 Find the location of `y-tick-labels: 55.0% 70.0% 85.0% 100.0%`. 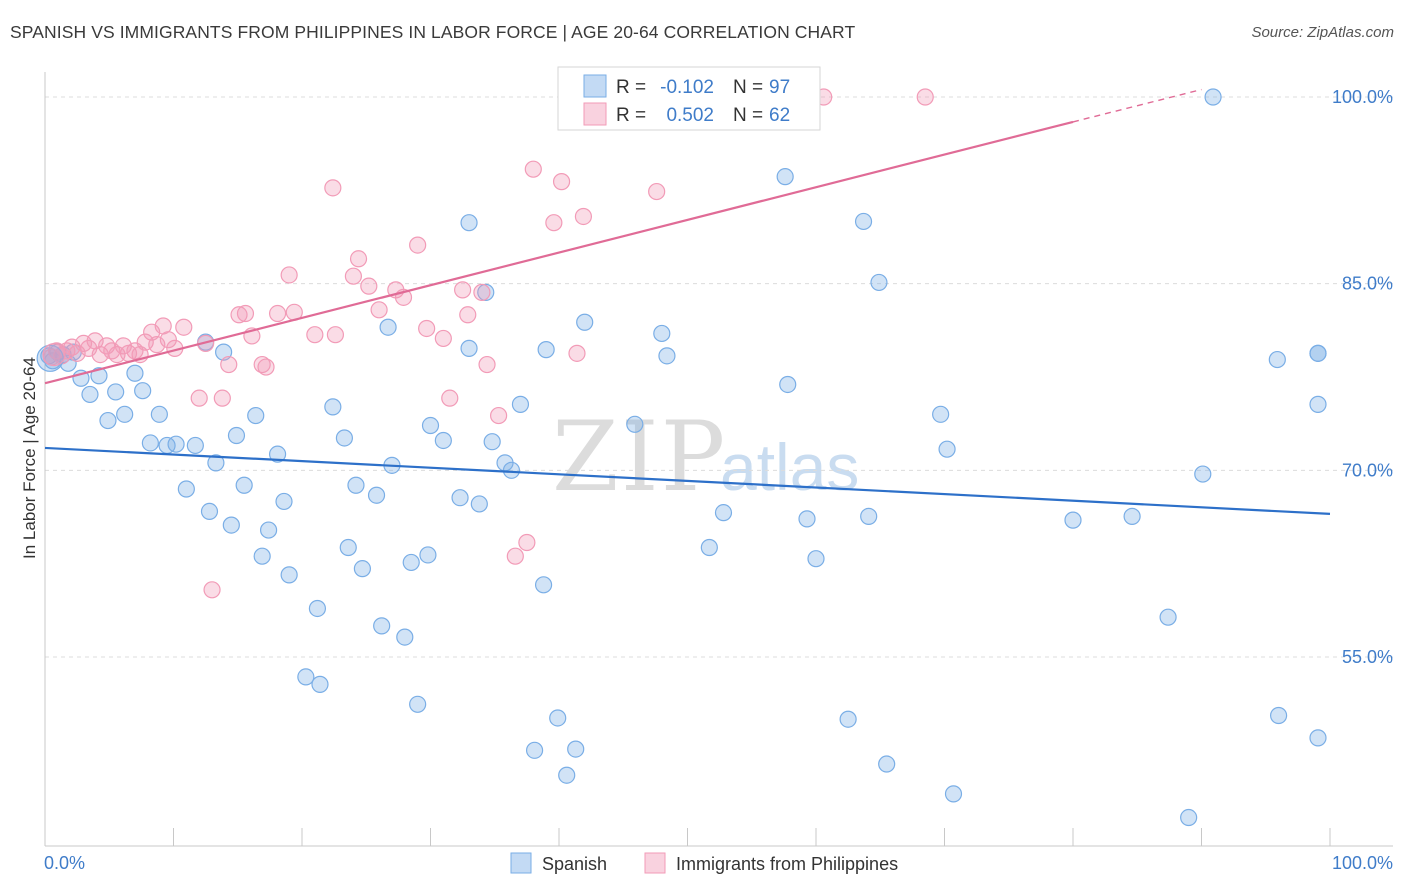

y-tick-labels: 55.0% 70.0% 85.0% 100.0% is located at coordinates (1362, 377).